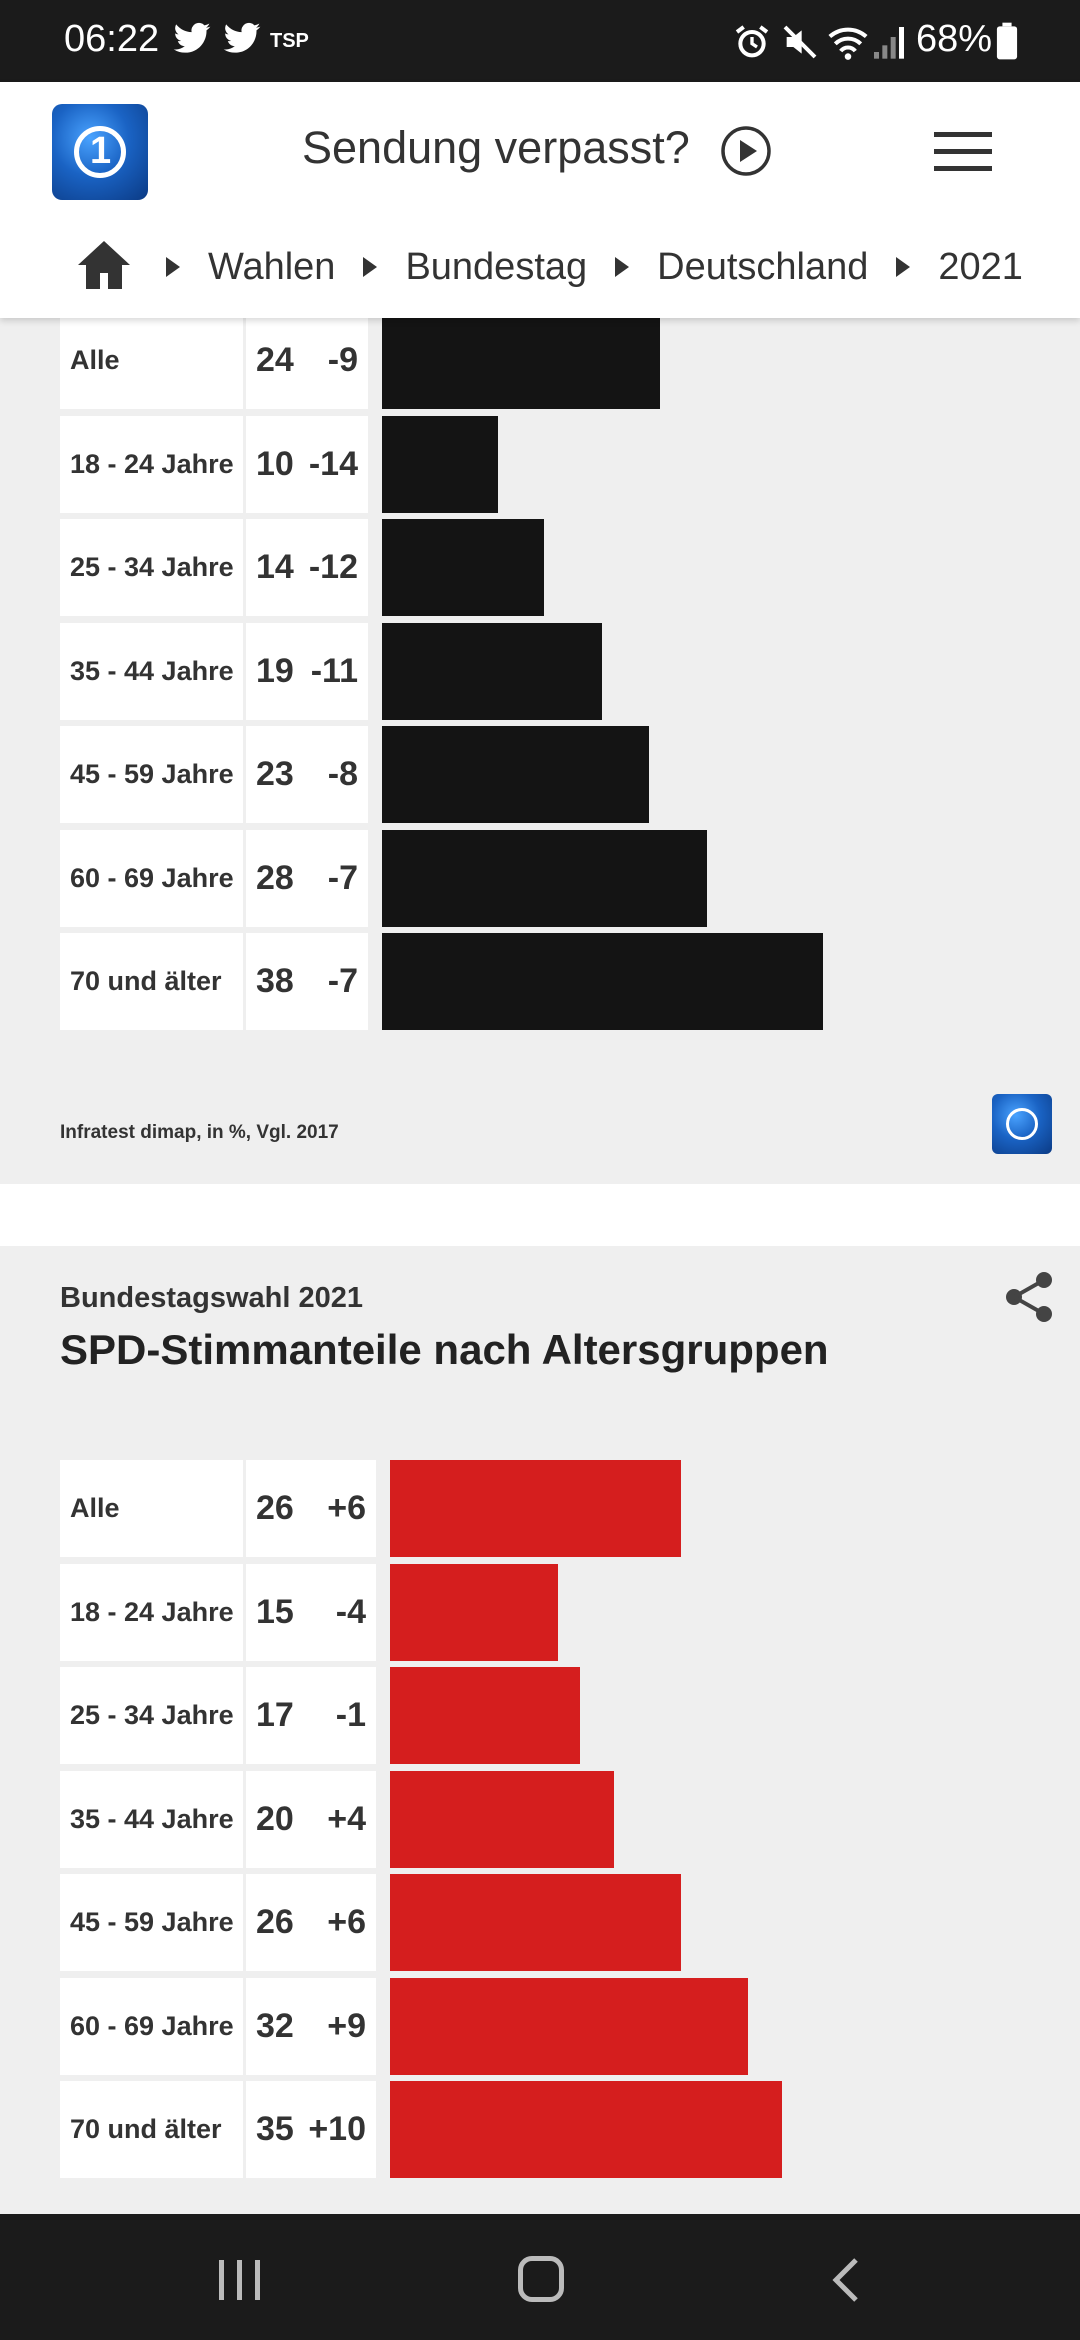 This screenshot has height=2340, width=1080. What do you see at coordinates (1007, 43) in the screenshot?
I see `battery-icon` at bounding box center [1007, 43].